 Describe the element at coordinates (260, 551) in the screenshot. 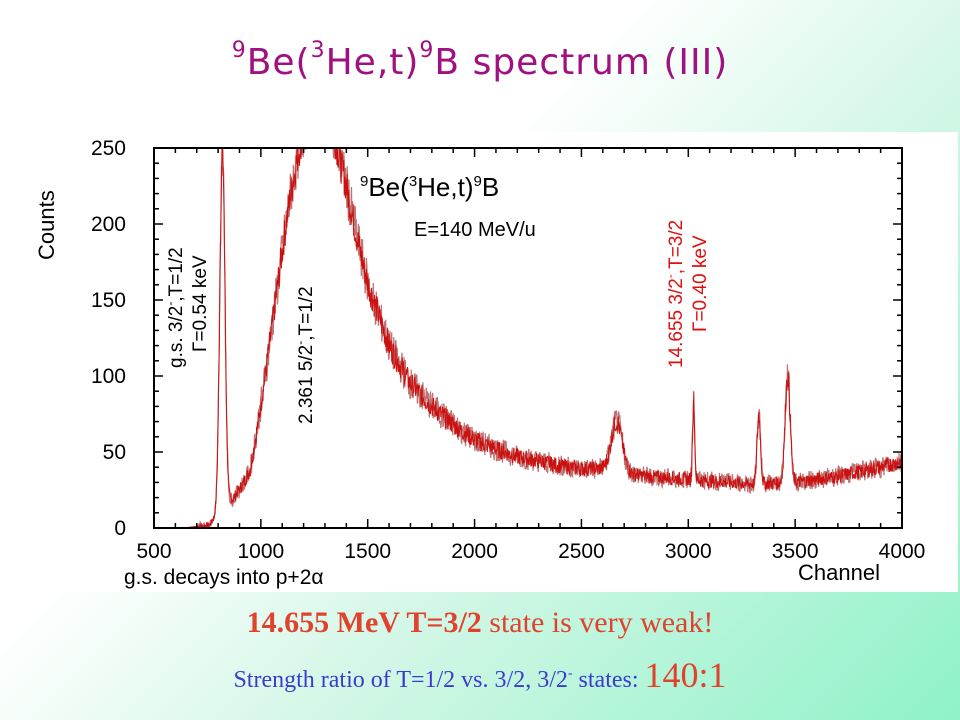

I see `x-tick-label: 1000` at that location.